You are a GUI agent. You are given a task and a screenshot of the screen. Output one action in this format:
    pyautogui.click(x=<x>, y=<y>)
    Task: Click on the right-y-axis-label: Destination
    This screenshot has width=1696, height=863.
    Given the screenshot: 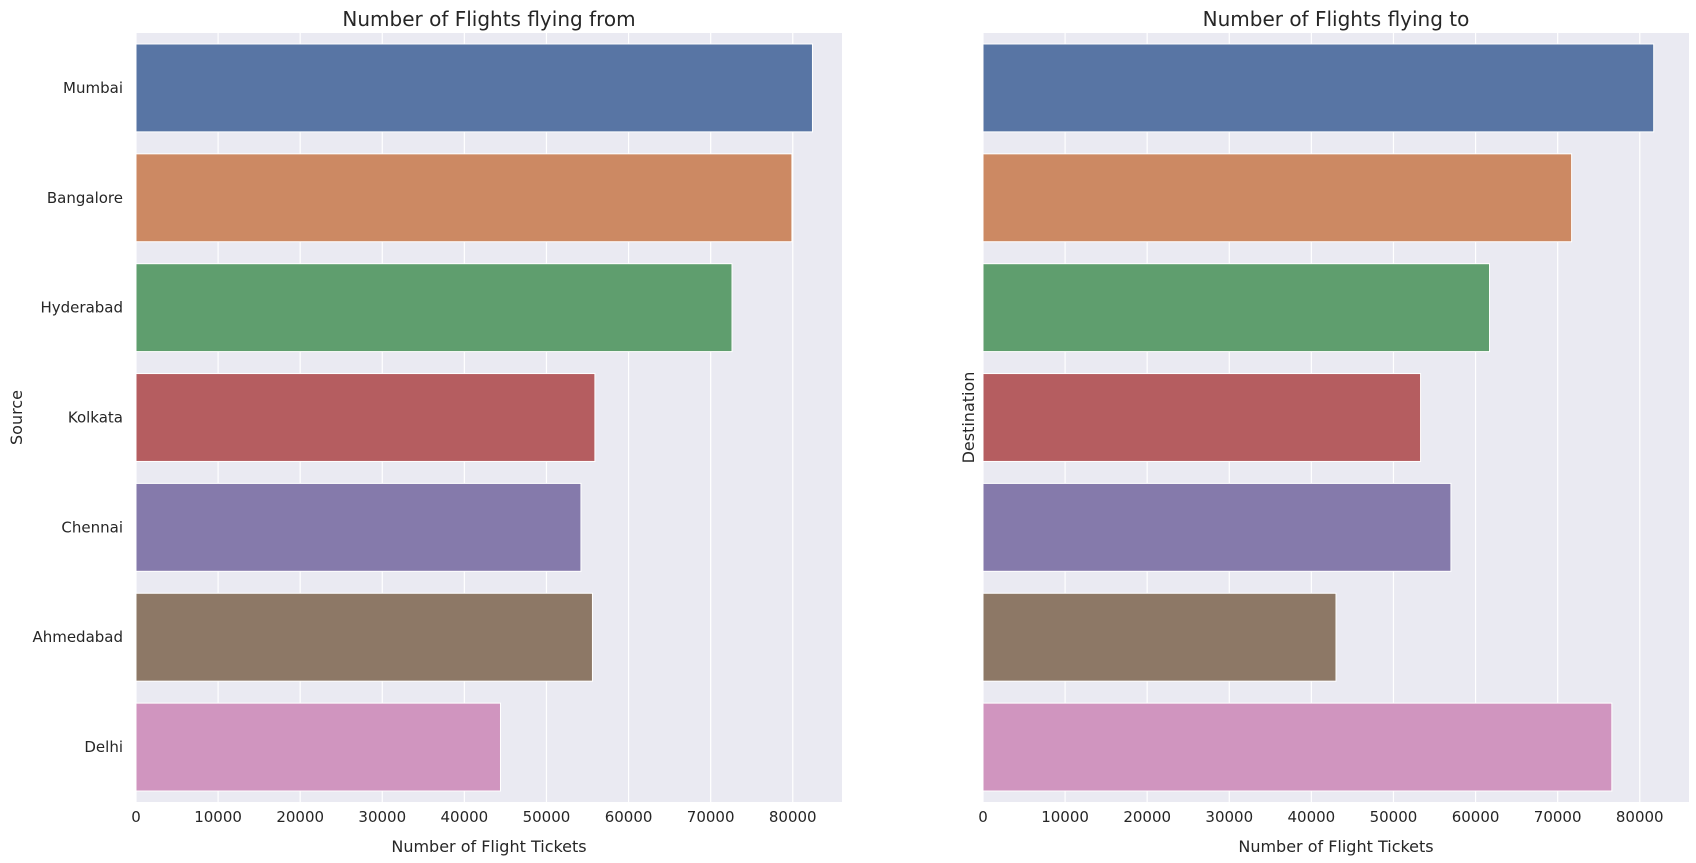 What is the action you would take?
    pyautogui.click(x=968, y=418)
    